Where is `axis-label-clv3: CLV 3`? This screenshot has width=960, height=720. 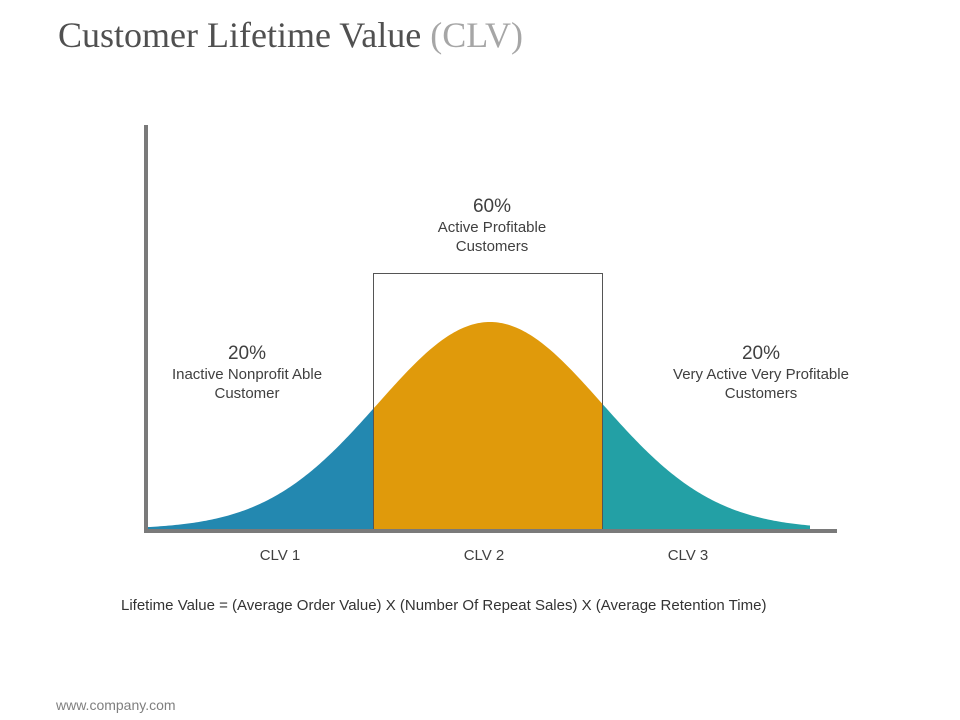 axis-label-clv3: CLV 3 is located at coordinates (688, 555).